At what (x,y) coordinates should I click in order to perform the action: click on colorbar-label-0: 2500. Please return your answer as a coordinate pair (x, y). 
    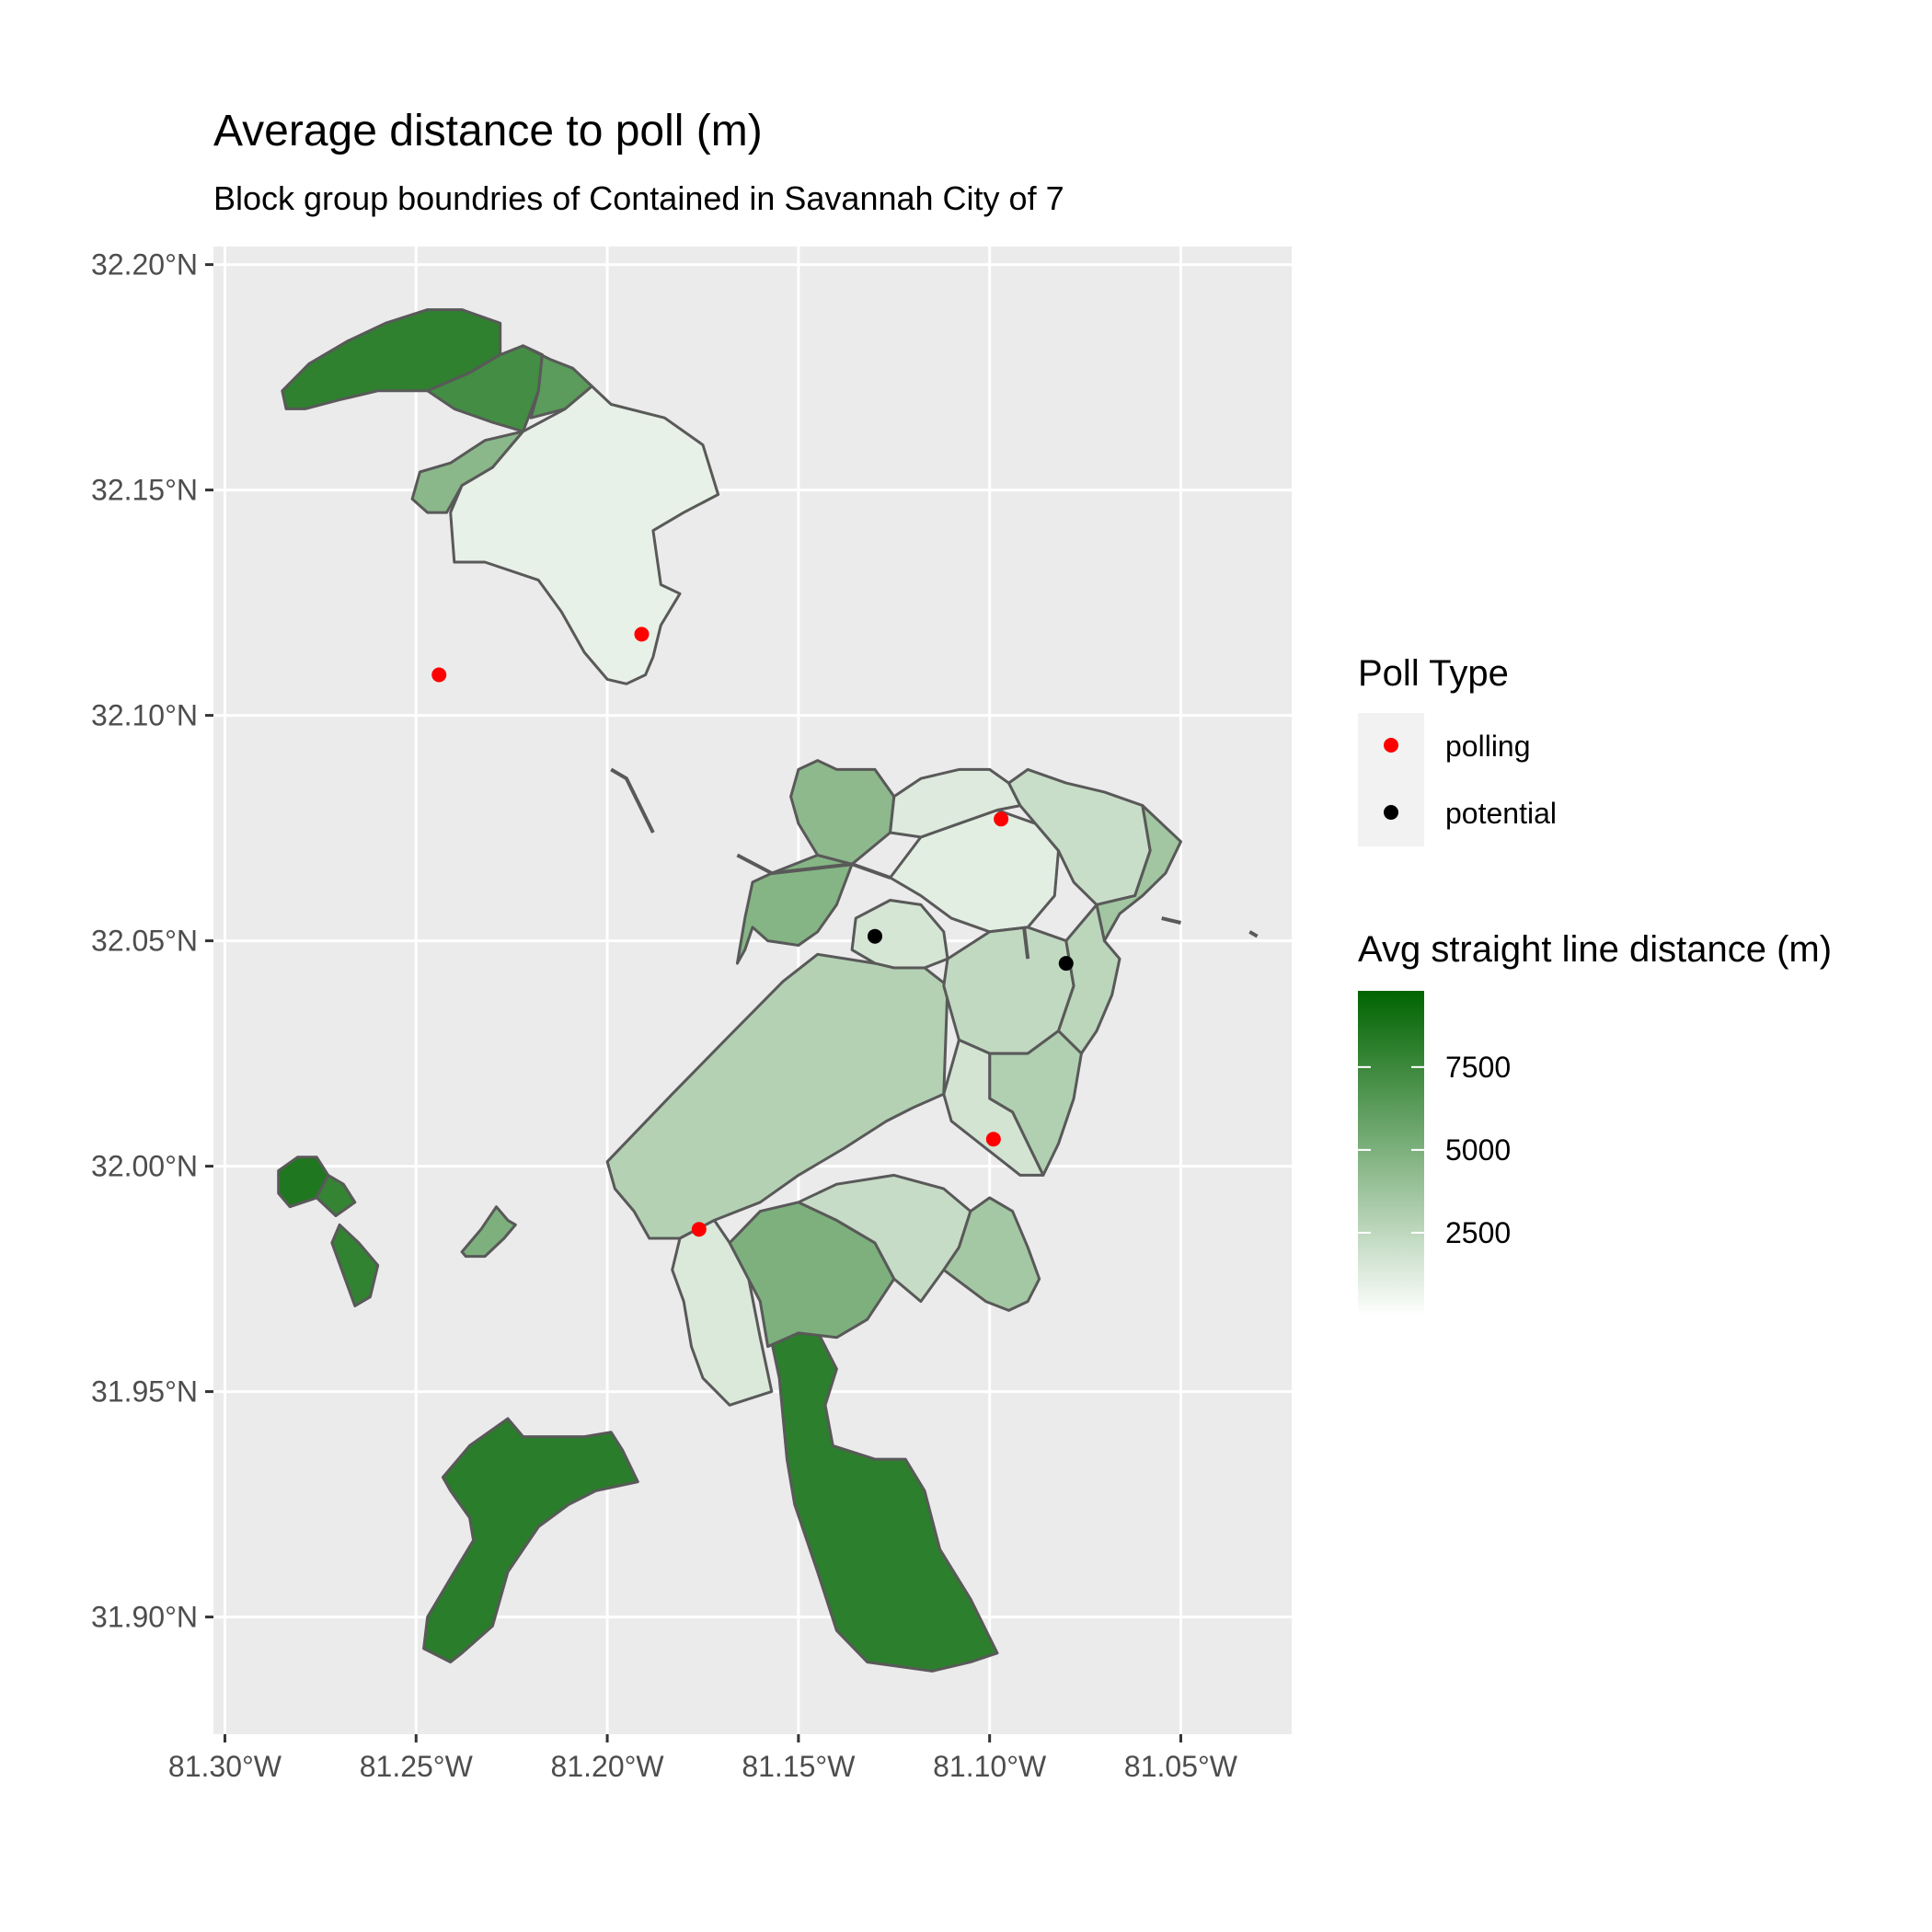
    Looking at the image, I should click on (1478, 1232).